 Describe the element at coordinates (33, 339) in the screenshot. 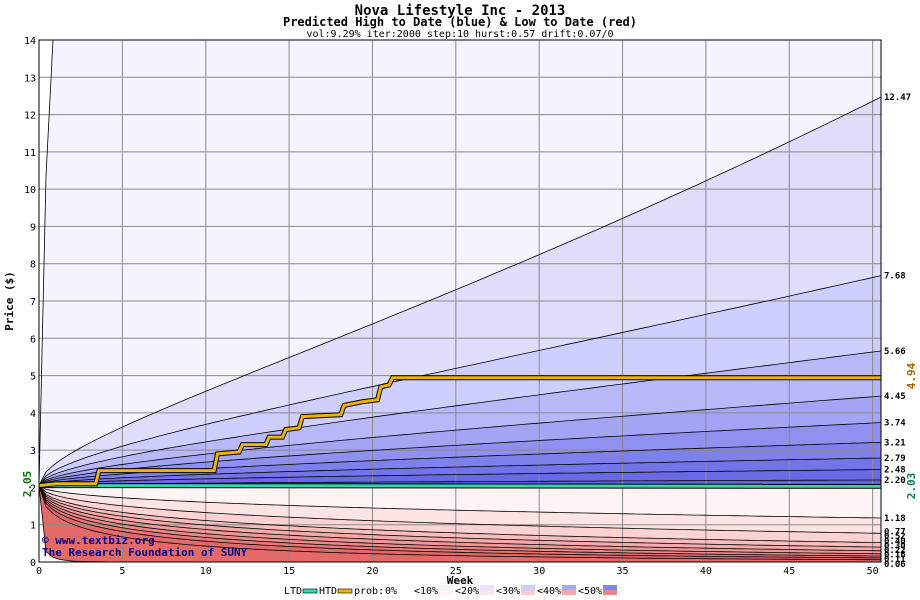

I see `y-tick-label: 6` at that location.